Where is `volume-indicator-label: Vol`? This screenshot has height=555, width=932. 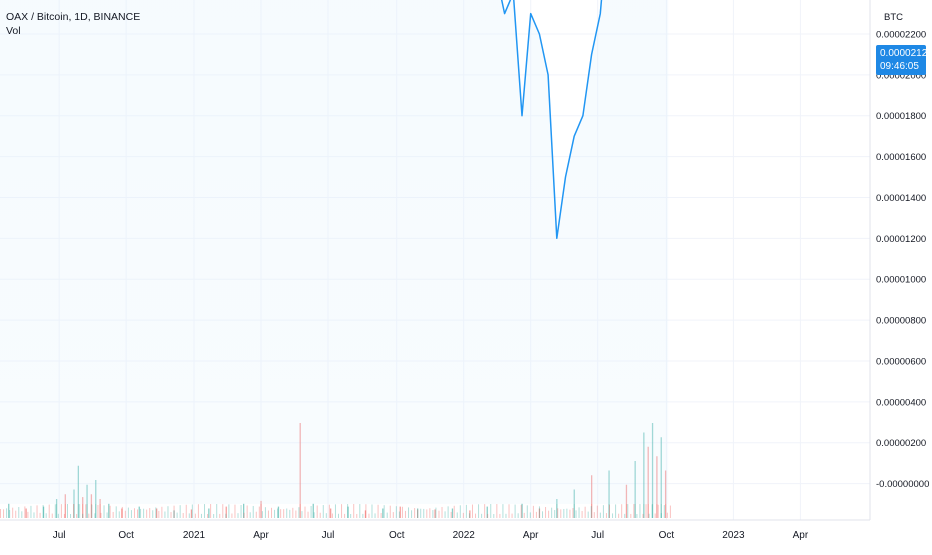
volume-indicator-label: Vol is located at coordinates (13, 31).